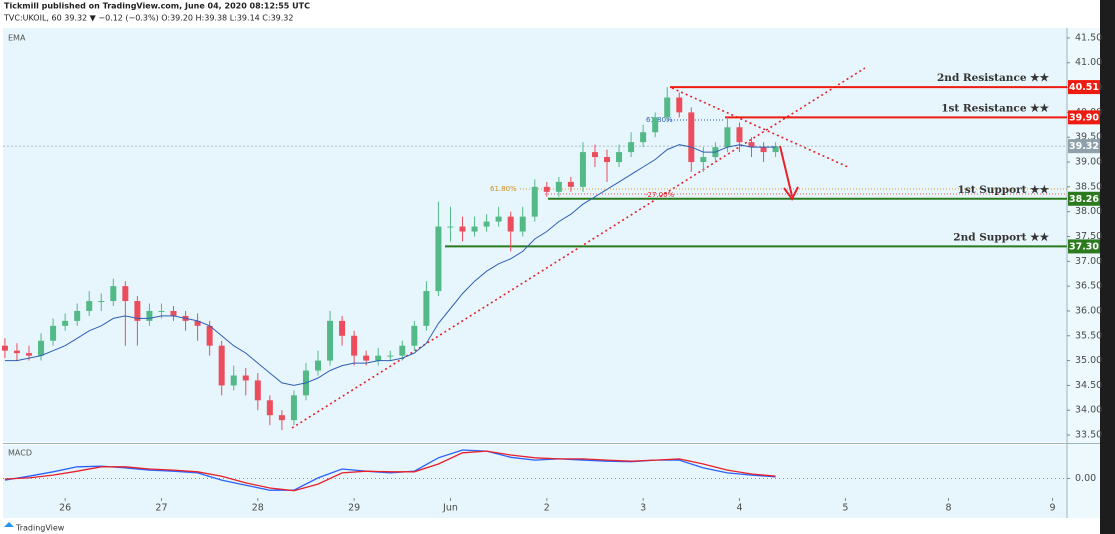 This screenshot has width=1115, height=534. What do you see at coordinates (547, 508) in the screenshot?
I see `x-tick-label: 2` at bounding box center [547, 508].